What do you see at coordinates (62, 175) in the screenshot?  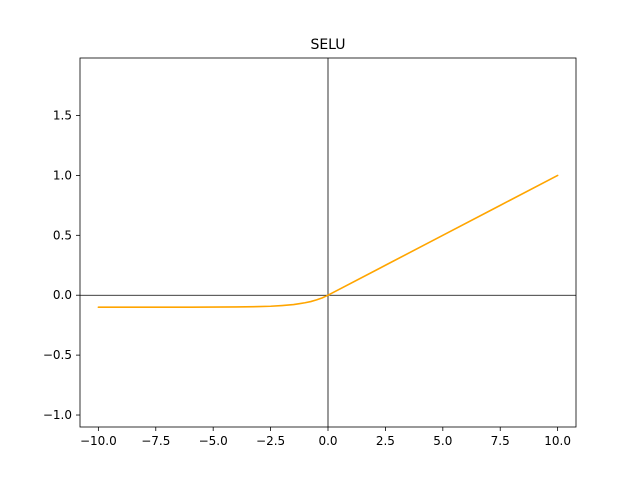 I see `y-tick-label: 1.0` at bounding box center [62, 175].